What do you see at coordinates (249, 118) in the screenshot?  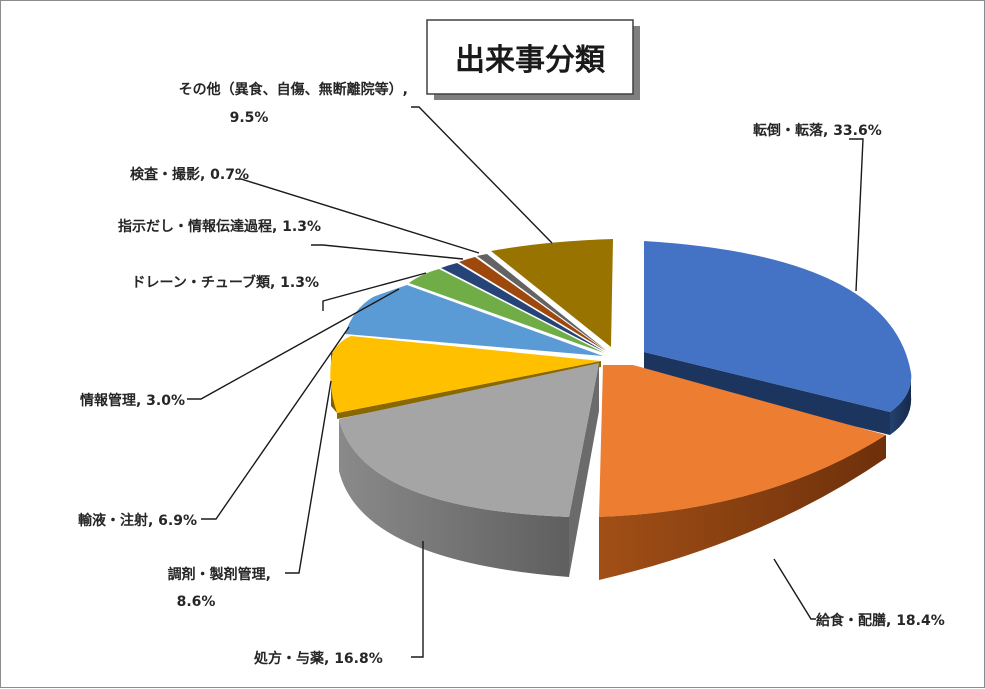 I see `label-sonota-2: 9.5%` at bounding box center [249, 118].